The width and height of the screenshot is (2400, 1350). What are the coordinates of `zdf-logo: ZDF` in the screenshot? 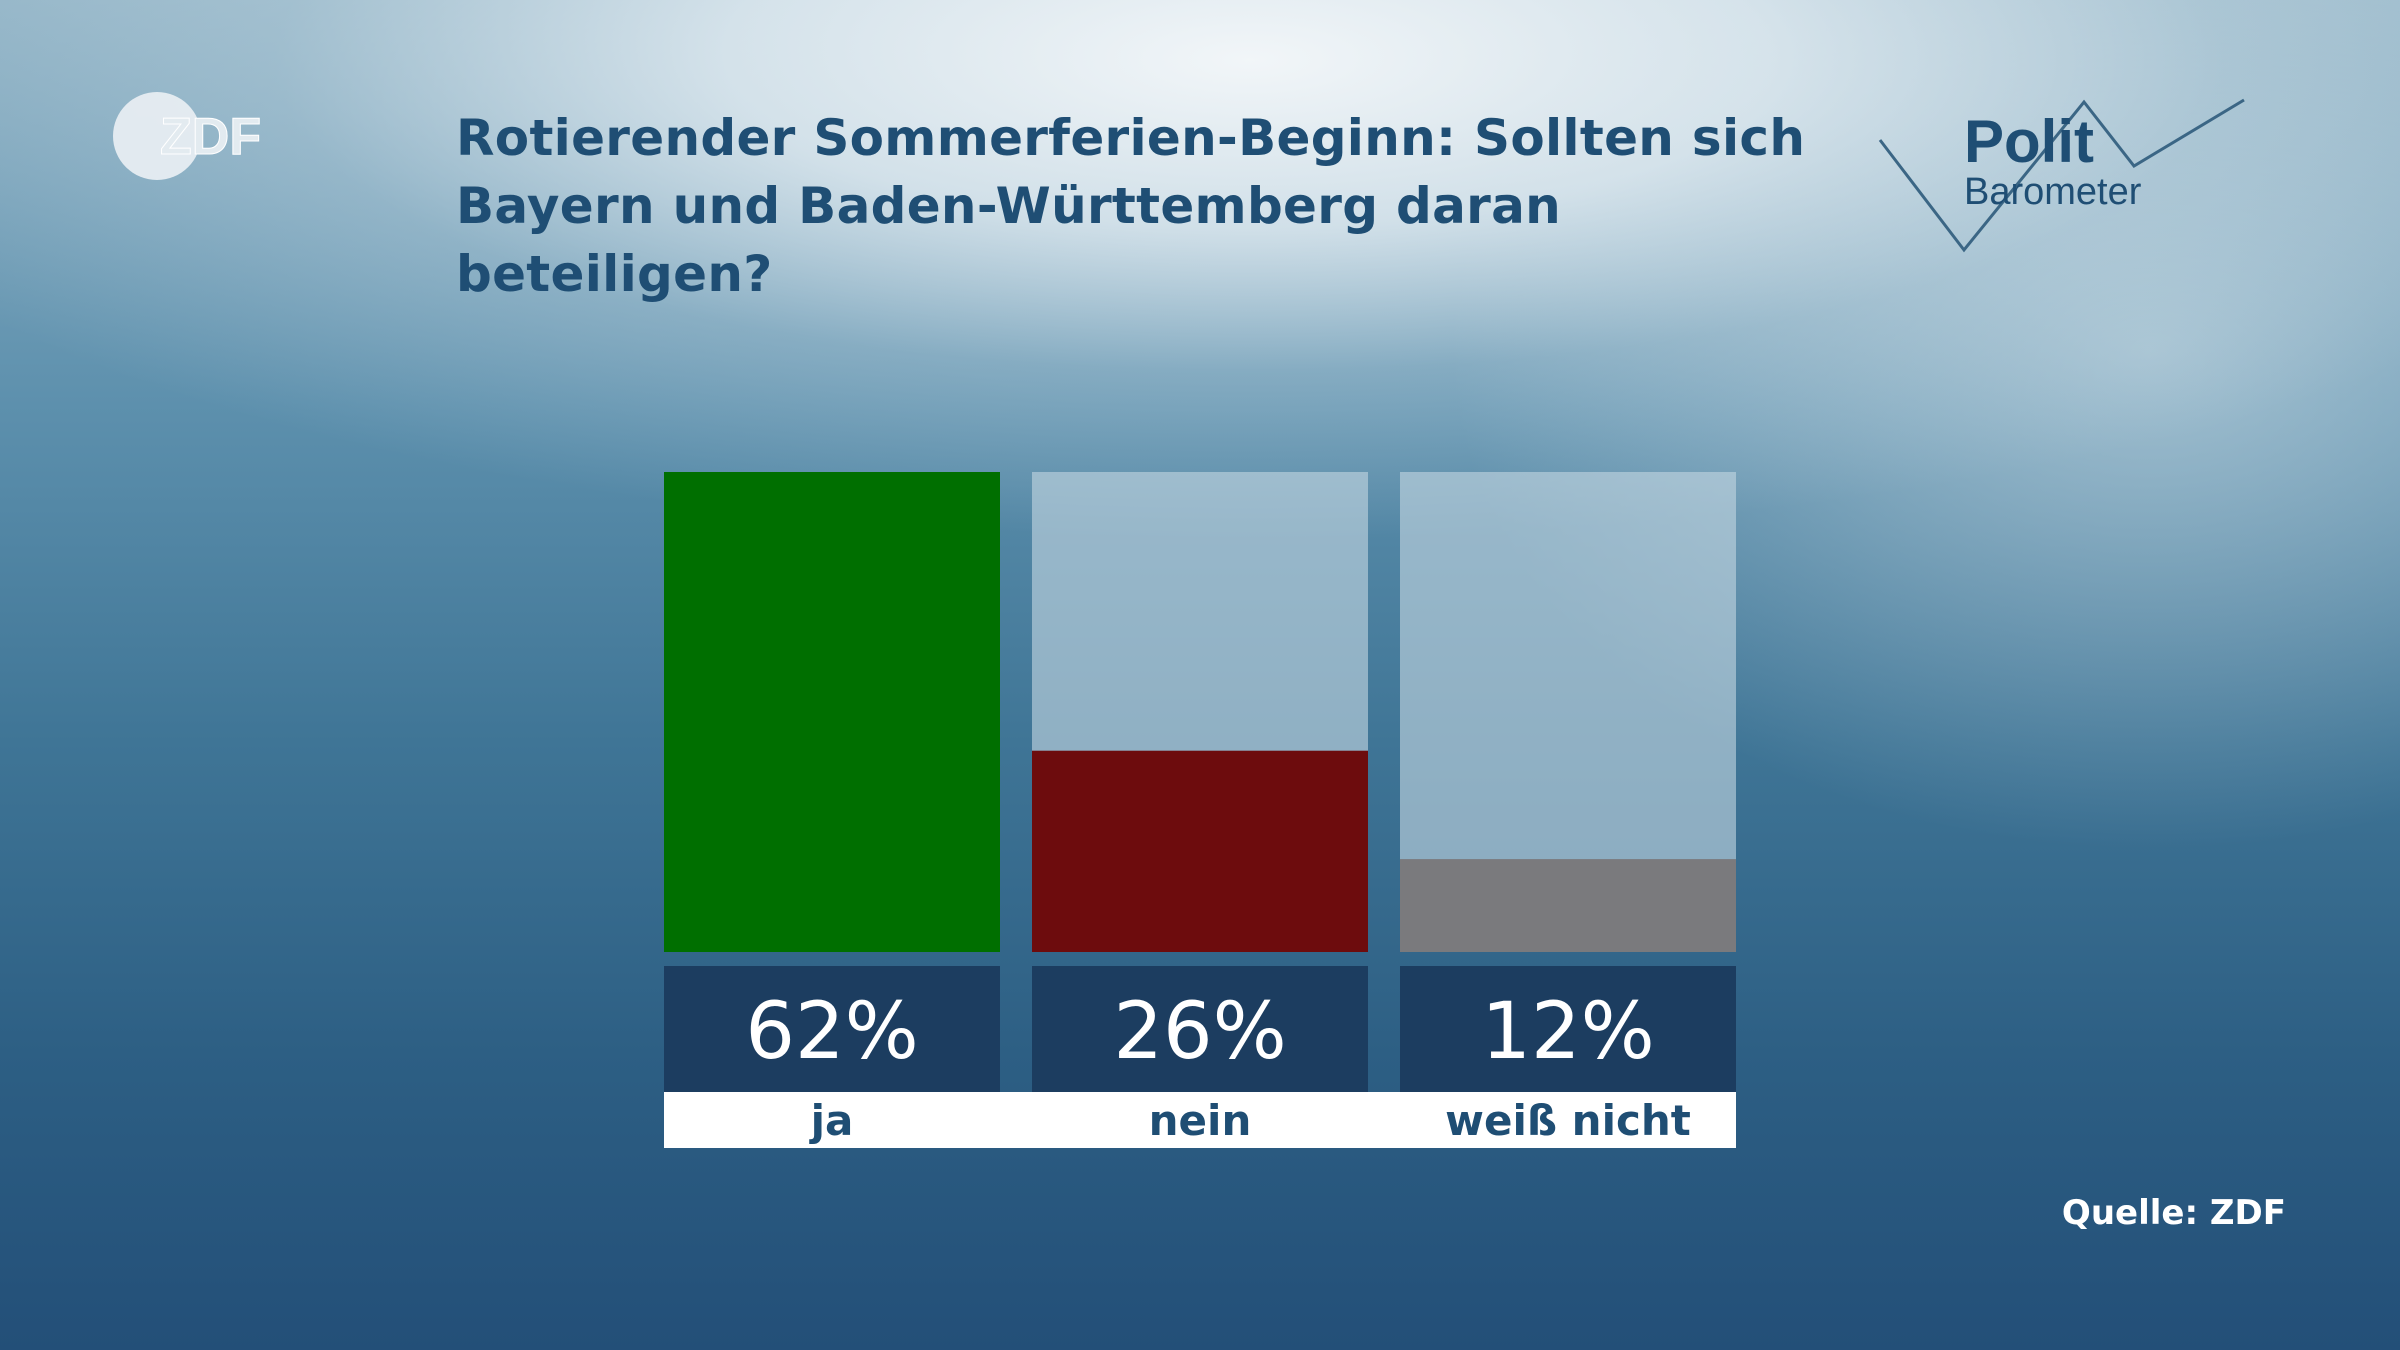 It's located at (187, 136).